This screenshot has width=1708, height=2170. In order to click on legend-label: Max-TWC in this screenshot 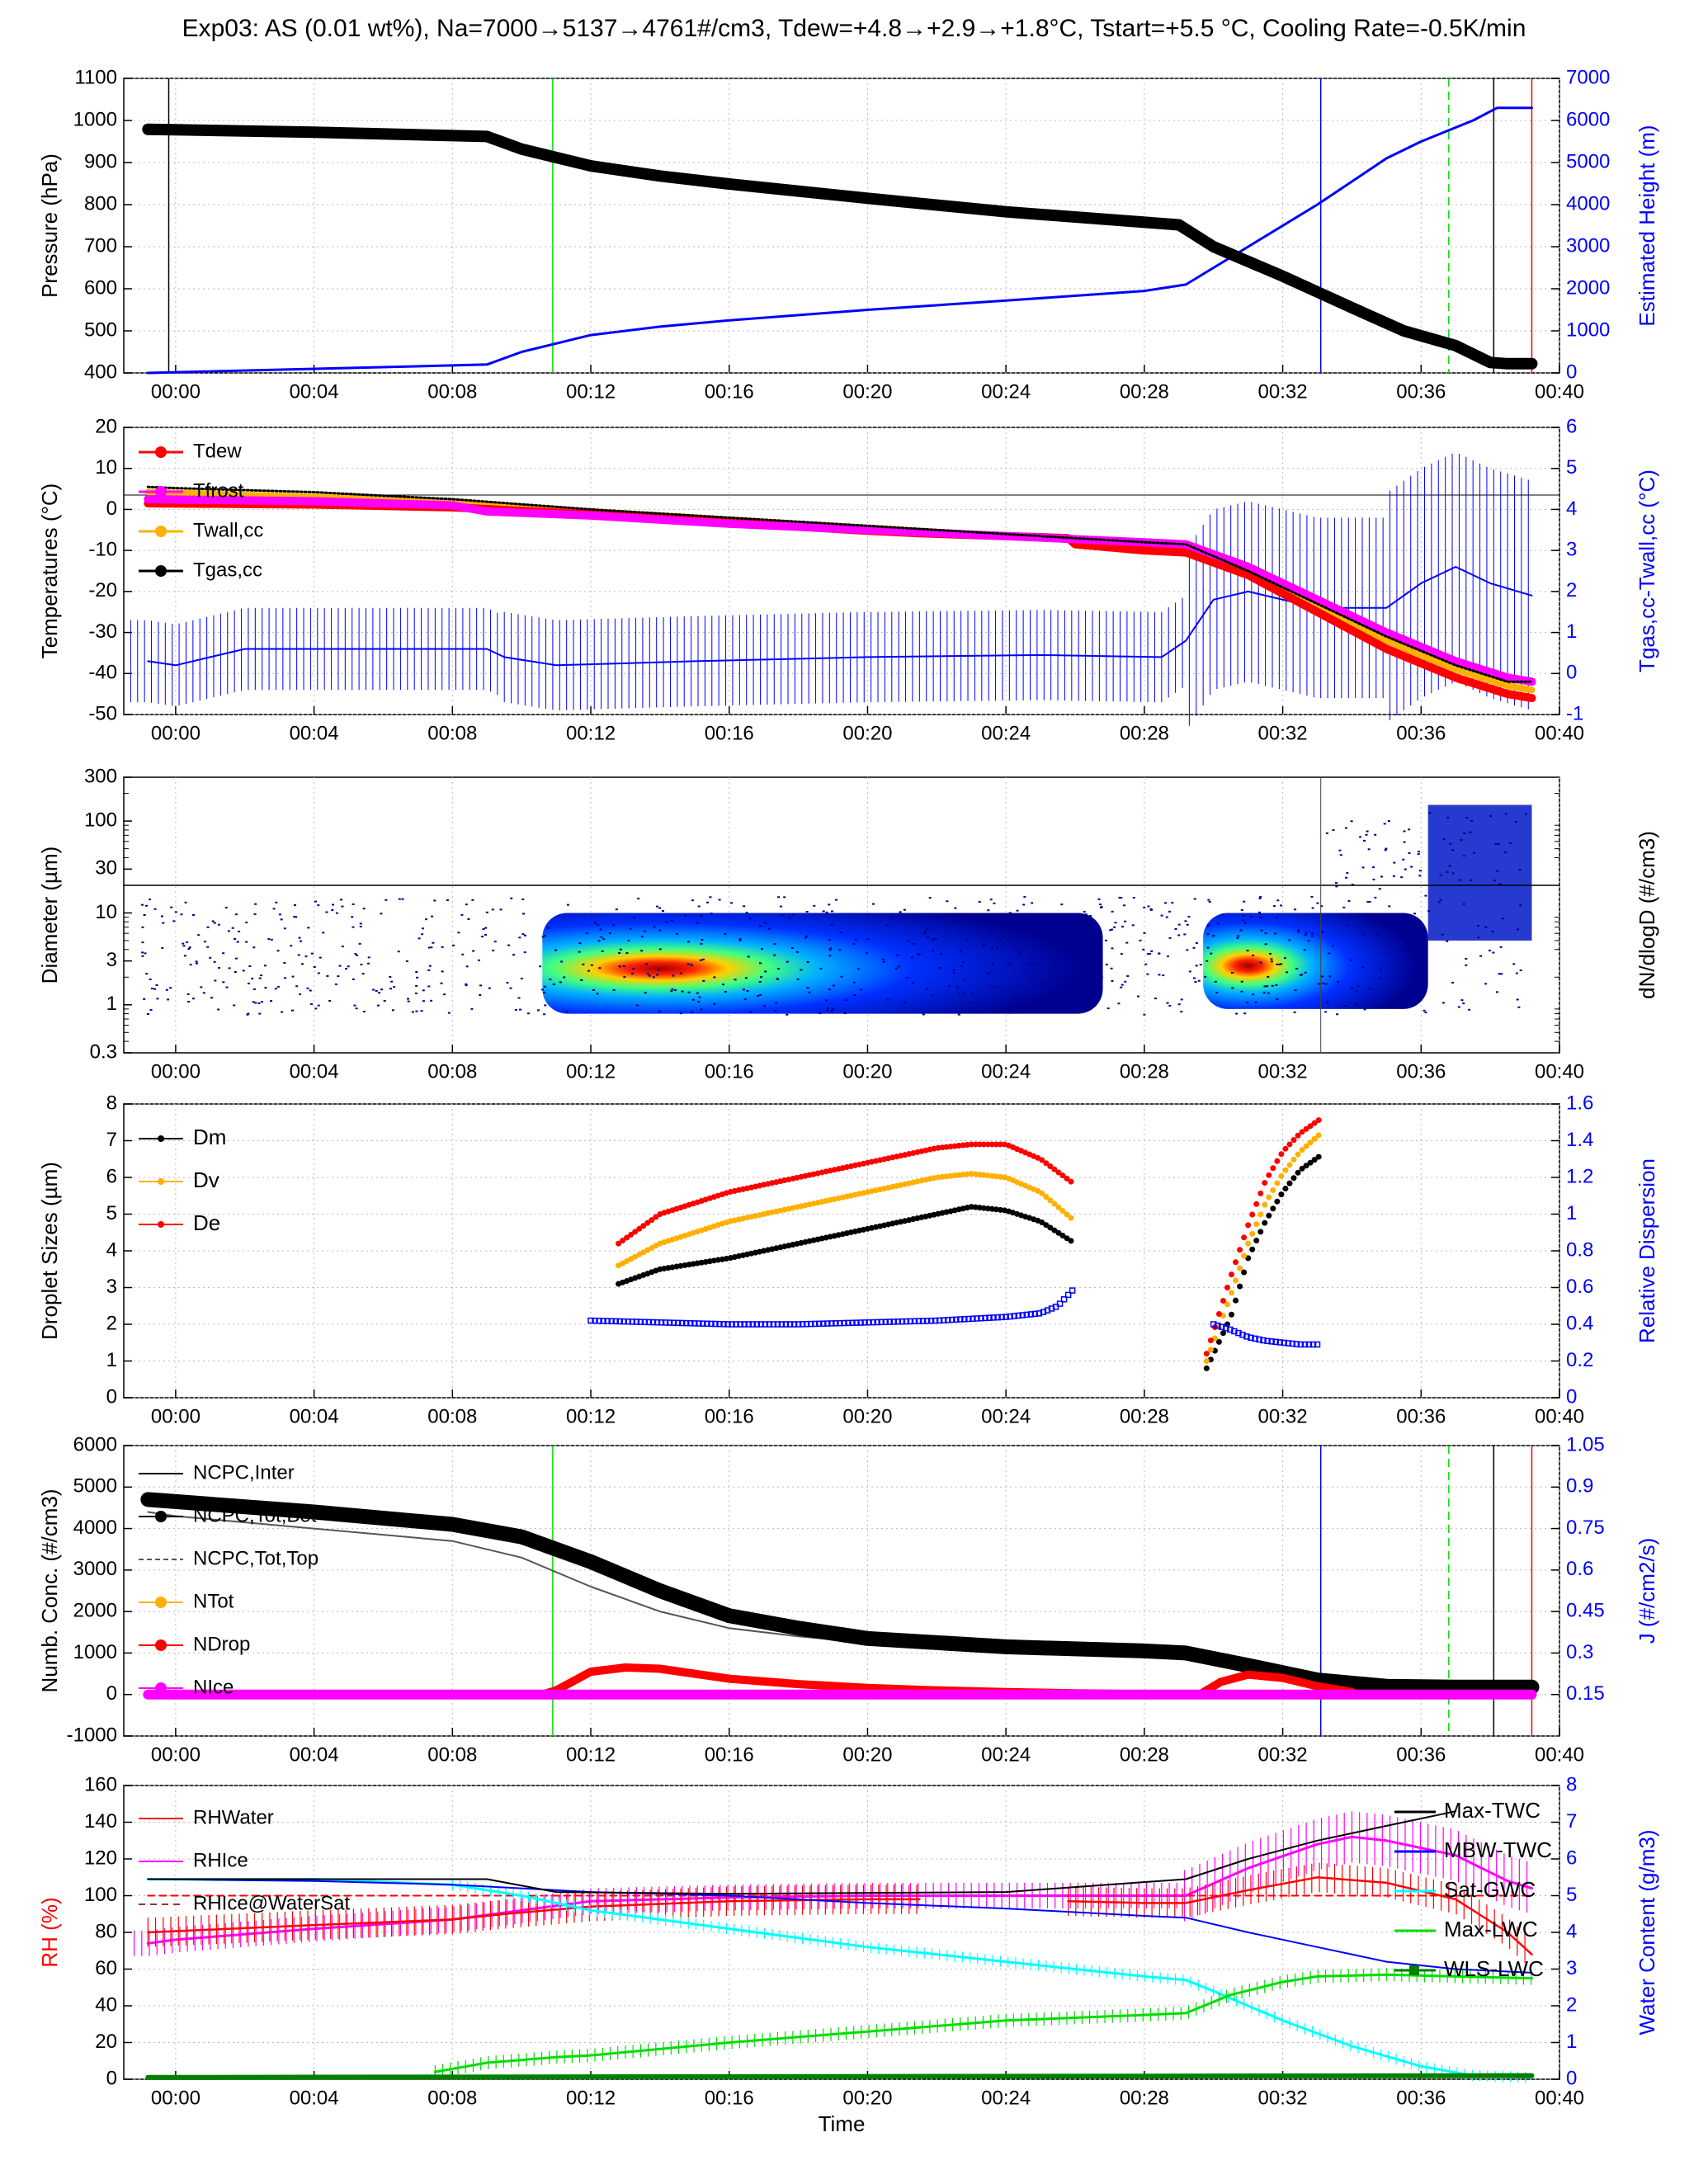, I will do `click(1492, 1810)`.